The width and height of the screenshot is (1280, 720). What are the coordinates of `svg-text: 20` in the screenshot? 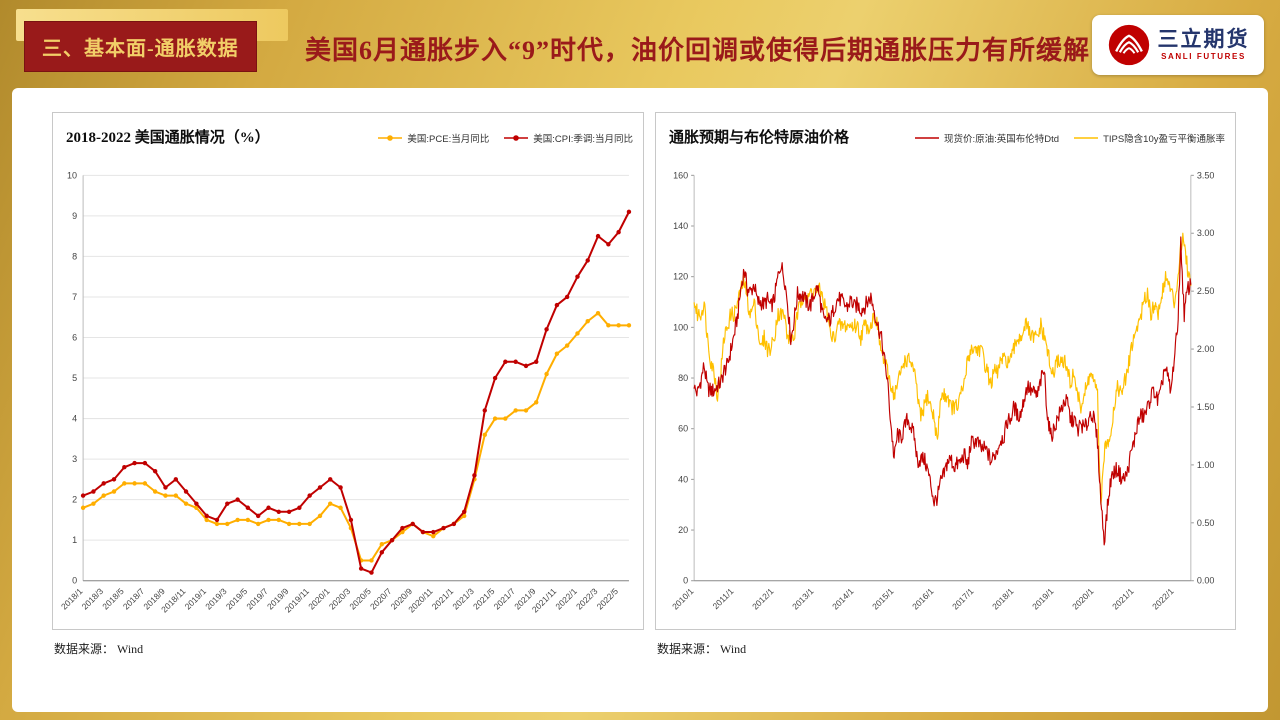 It's located at (683, 530).